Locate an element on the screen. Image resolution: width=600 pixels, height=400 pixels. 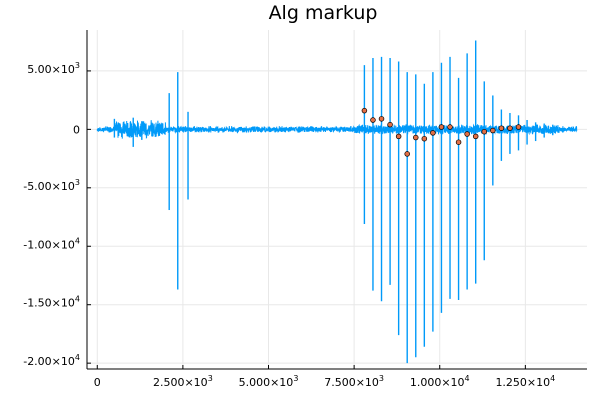
y-tick-label: 5.00×10³ is located at coordinates (53, 68).